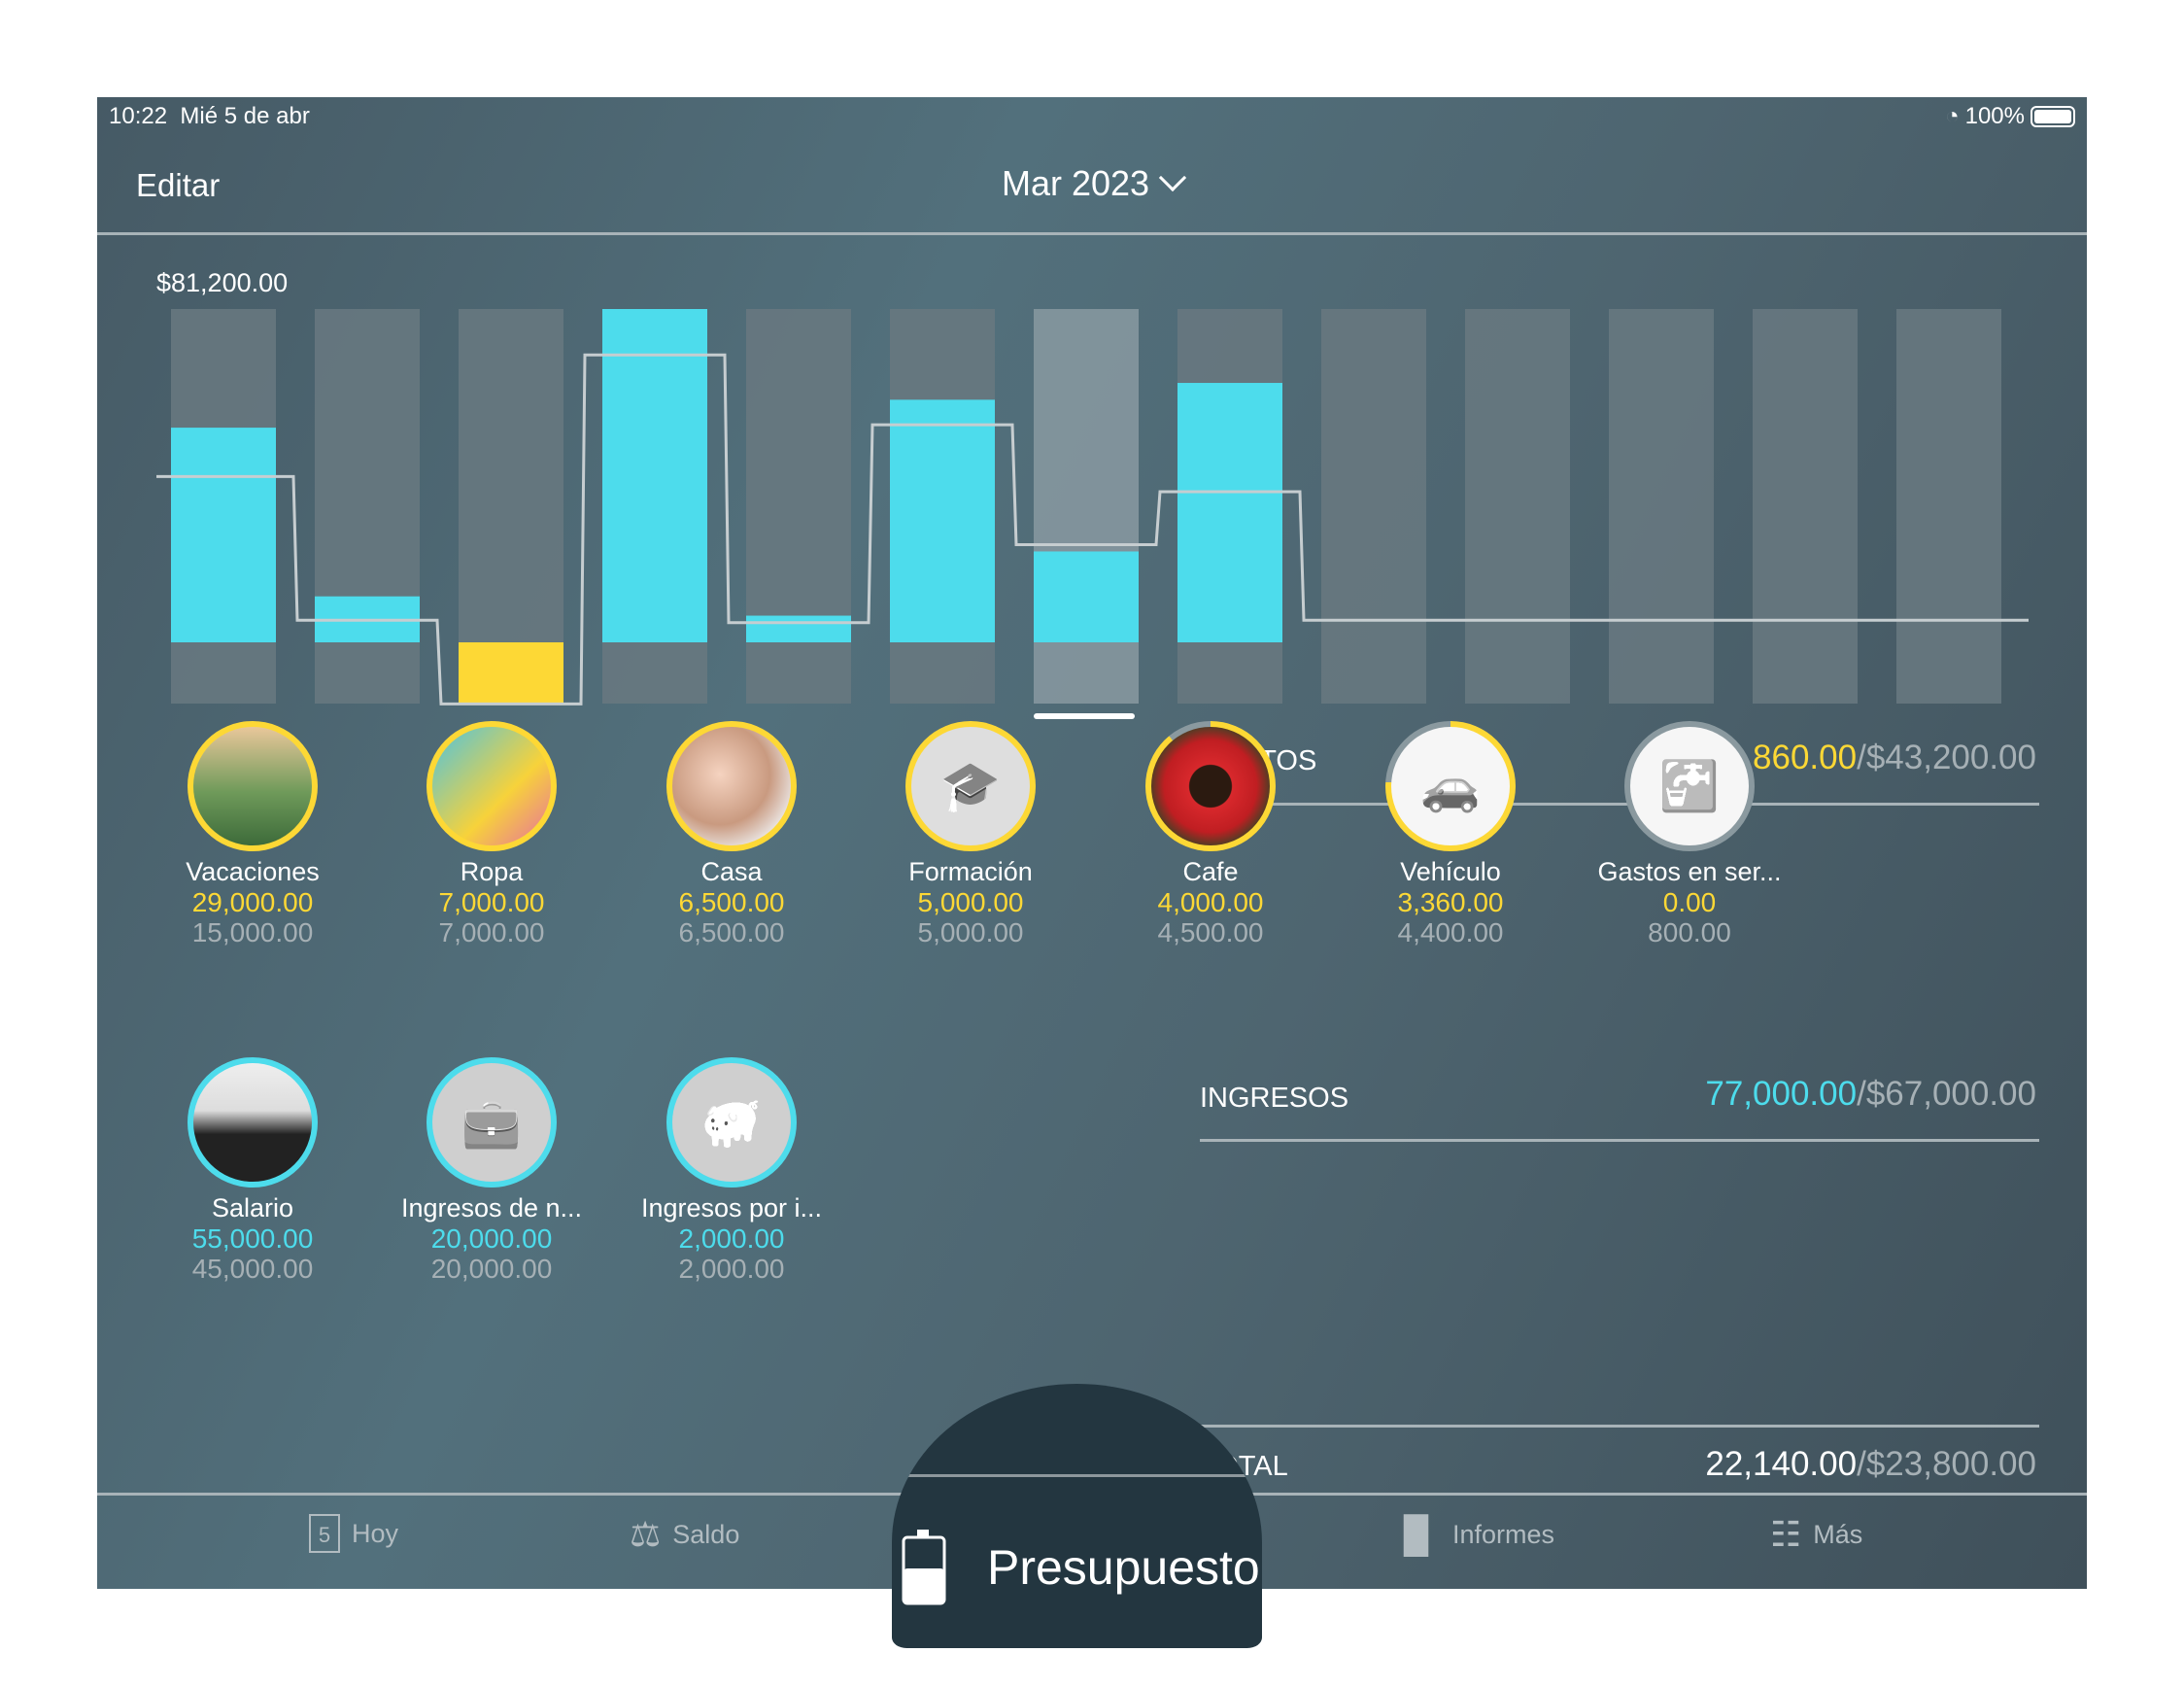  What do you see at coordinates (1075, 183) in the screenshot?
I see `month-label: Mar 2023` at bounding box center [1075, 183].